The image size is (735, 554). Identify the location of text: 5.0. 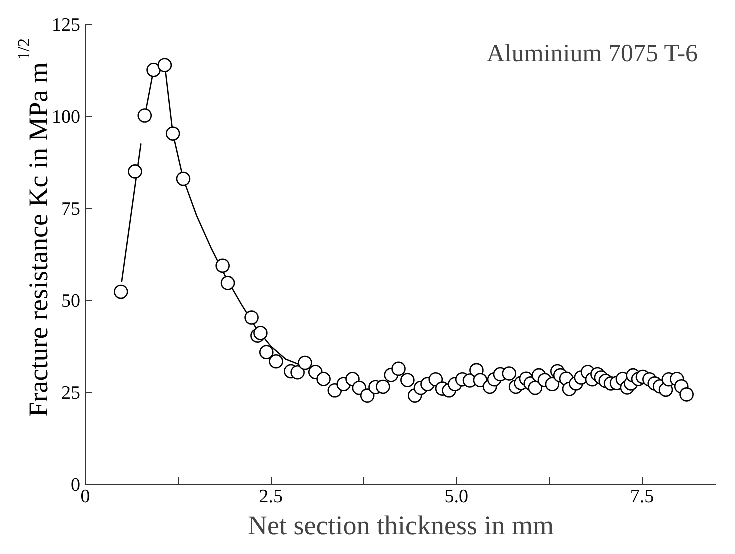
(456, 497).